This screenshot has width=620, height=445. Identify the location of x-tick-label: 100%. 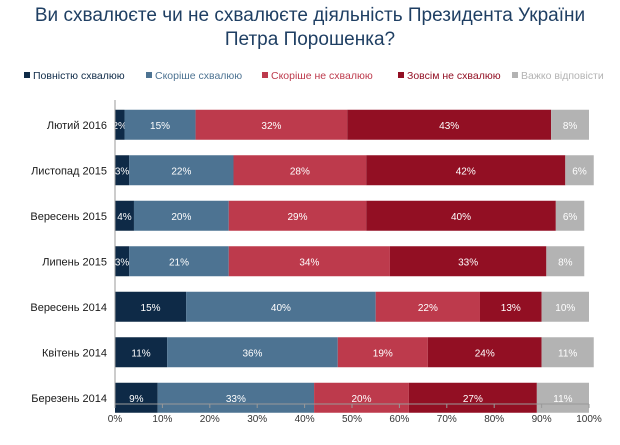
(589, 419).